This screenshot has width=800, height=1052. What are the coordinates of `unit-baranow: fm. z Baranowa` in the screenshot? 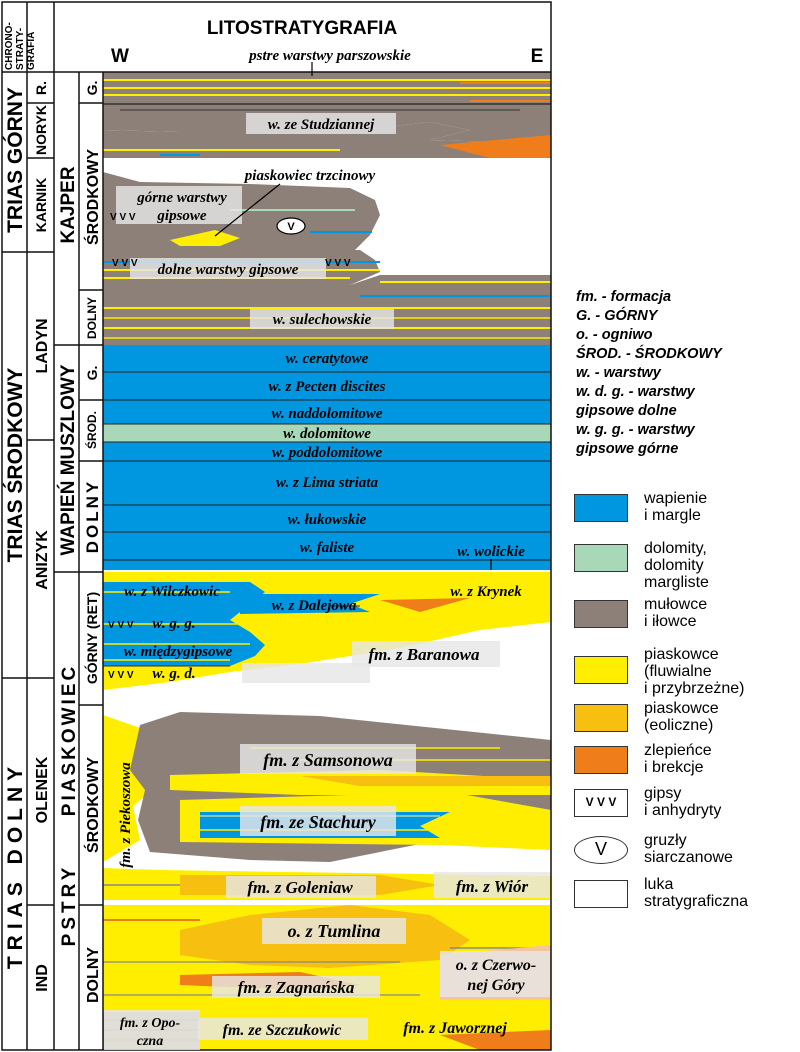 It's located at (424, 654).